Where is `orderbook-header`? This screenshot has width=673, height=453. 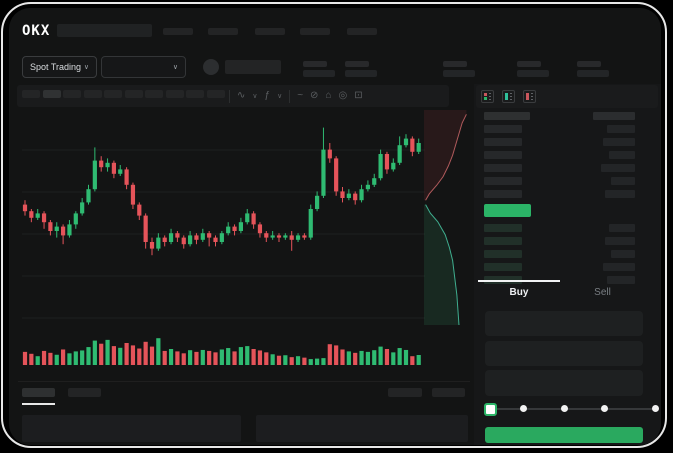 orderbook-header is located at coordinates (567, 96).